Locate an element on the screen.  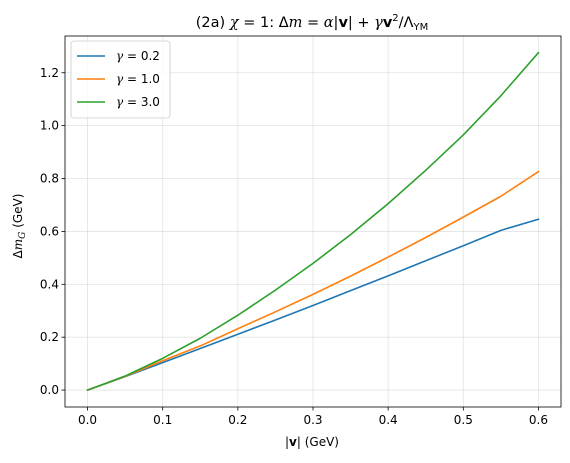
y-axis-label: ΔmG (GeV) is located at coordinates (19, 226).